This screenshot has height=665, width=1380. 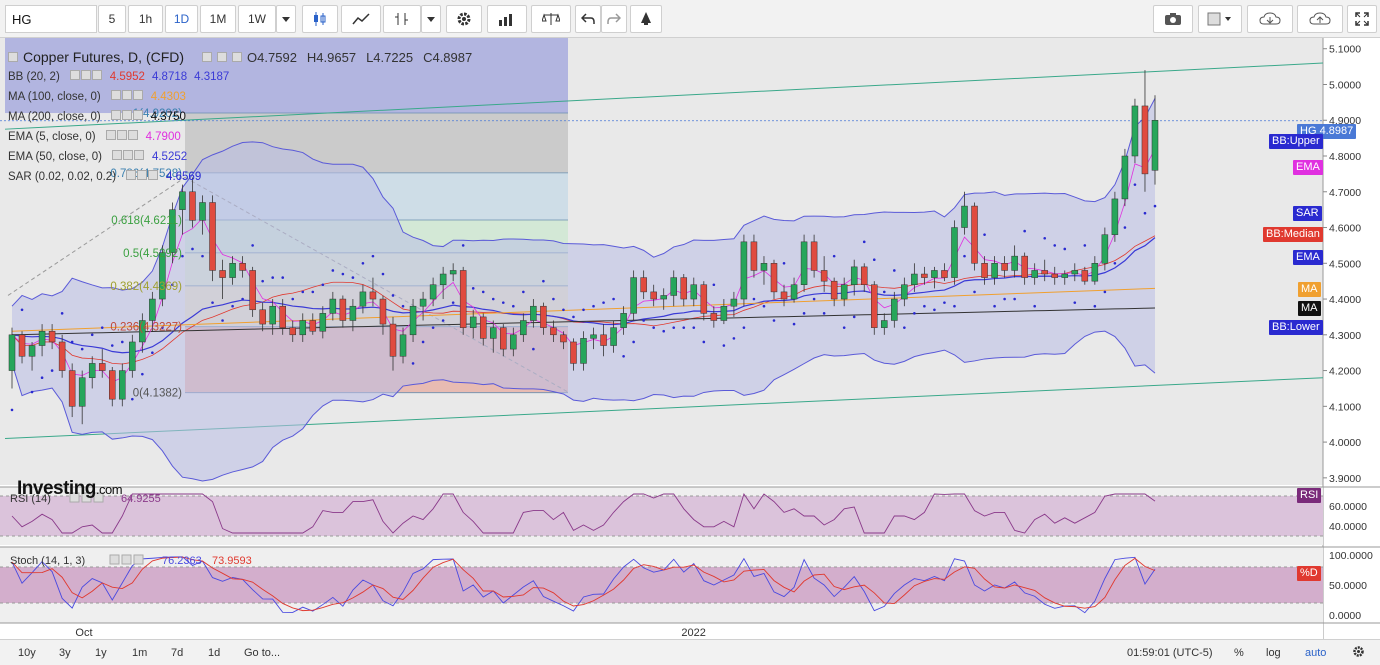 I want to click on bar-chart-icon, so click(x=505, y=20).